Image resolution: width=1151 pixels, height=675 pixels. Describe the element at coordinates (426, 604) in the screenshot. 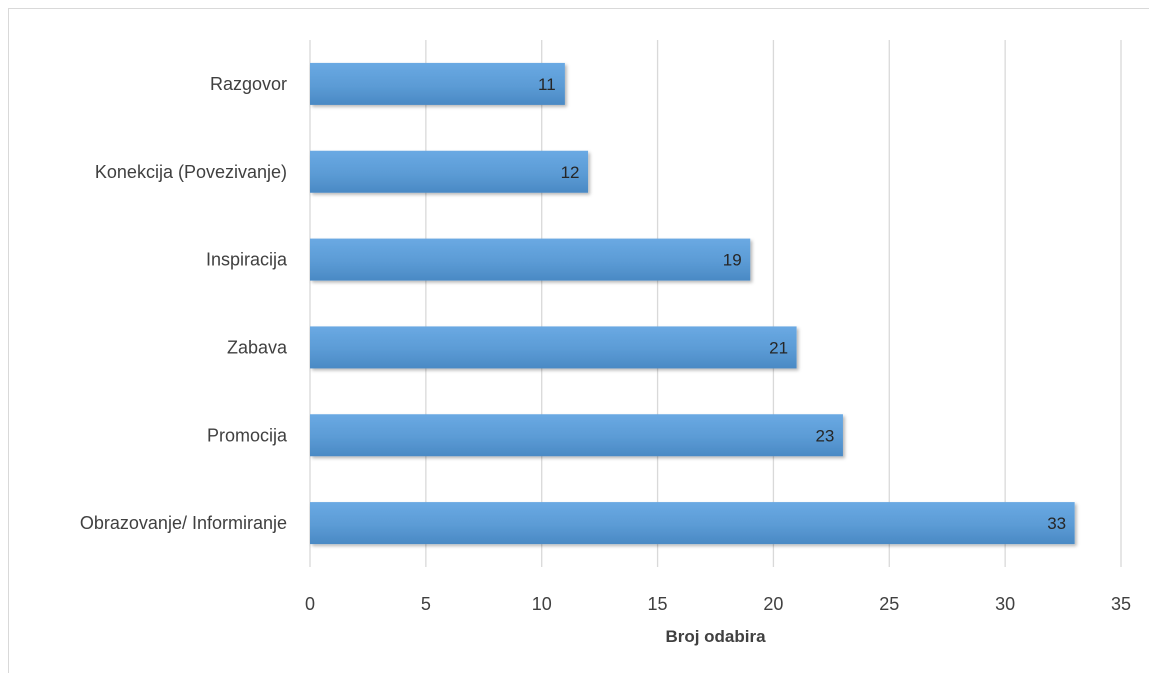

I see `x-tick-label-5: 5` at that location.